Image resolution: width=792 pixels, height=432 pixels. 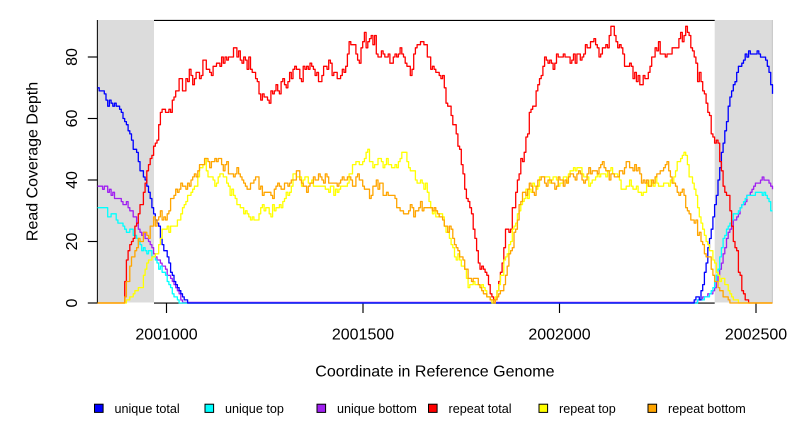 What do you see at coordinates (147, 409) in the screenshot?
I see `svg-text: unique total` at bounding box center [147, 409].